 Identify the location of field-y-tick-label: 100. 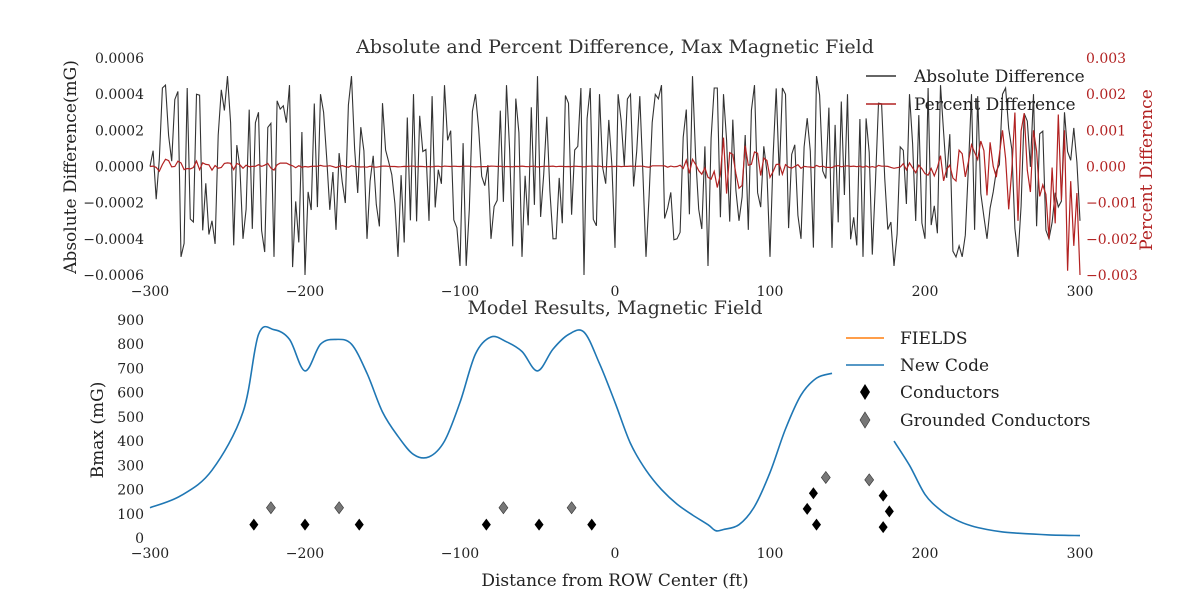
(130, 515).